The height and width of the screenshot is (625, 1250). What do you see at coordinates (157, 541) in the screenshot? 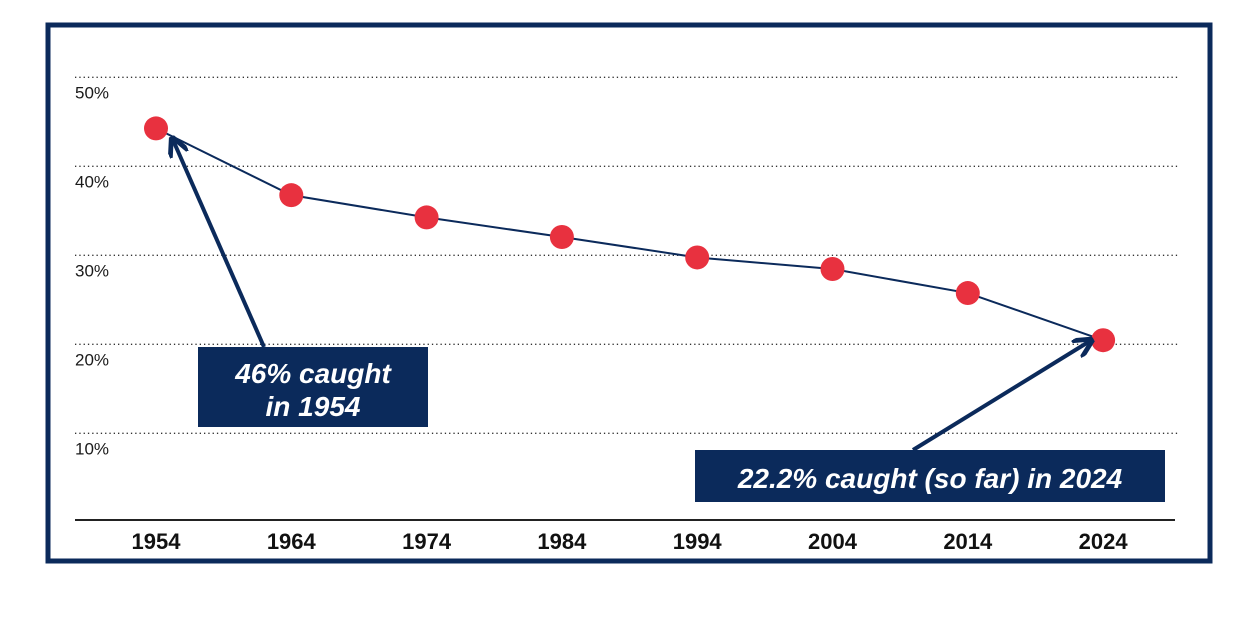
I see `x-tick-label: 1954` at bounding box center [157, 541].